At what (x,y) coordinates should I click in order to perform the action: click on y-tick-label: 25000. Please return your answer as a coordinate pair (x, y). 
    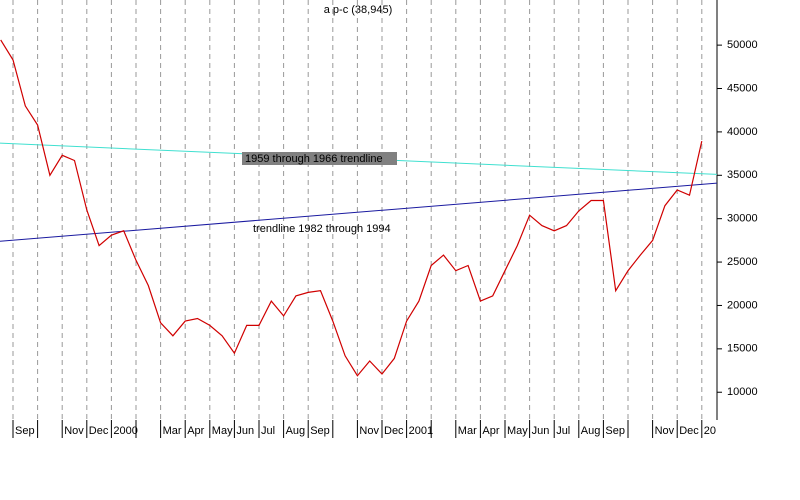
    Looking at the image, I should click on (742, 262).